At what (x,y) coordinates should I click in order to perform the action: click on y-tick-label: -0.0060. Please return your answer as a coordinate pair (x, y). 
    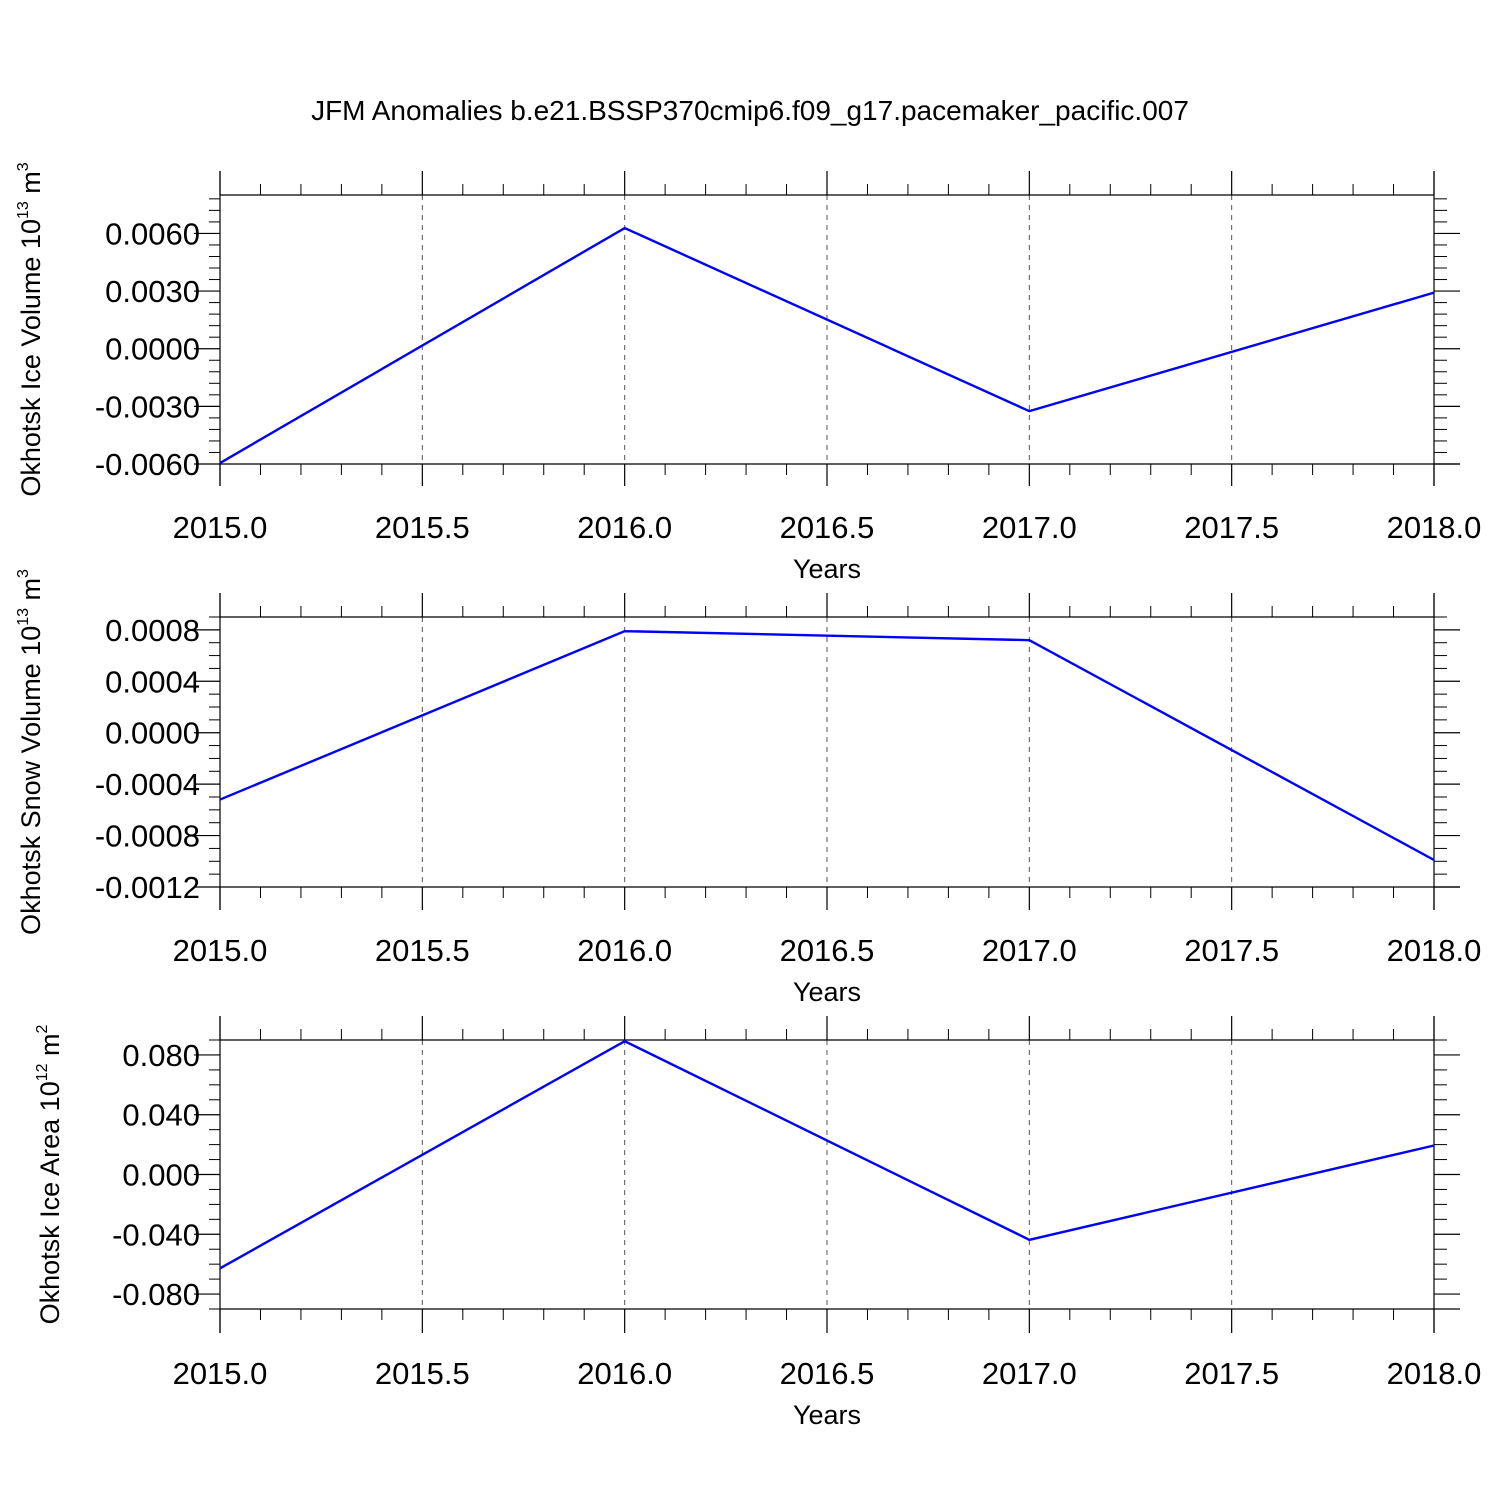
    Looking at the image, I should click on (147, 464).